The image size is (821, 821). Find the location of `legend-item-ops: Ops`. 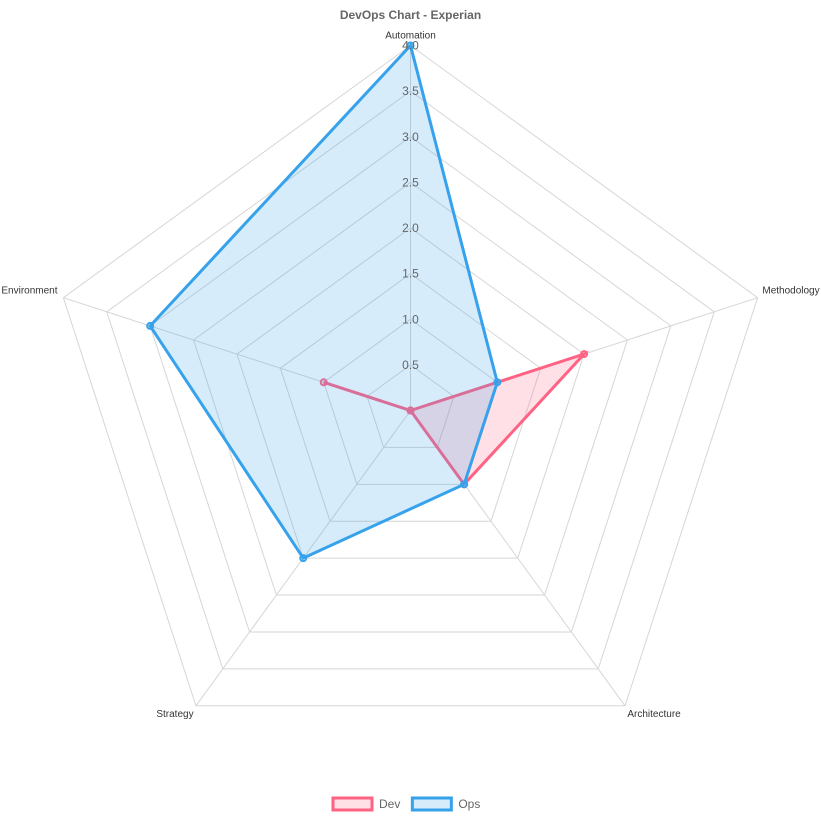

legend-item-ops: Ops is located at coordinates (445, 804).